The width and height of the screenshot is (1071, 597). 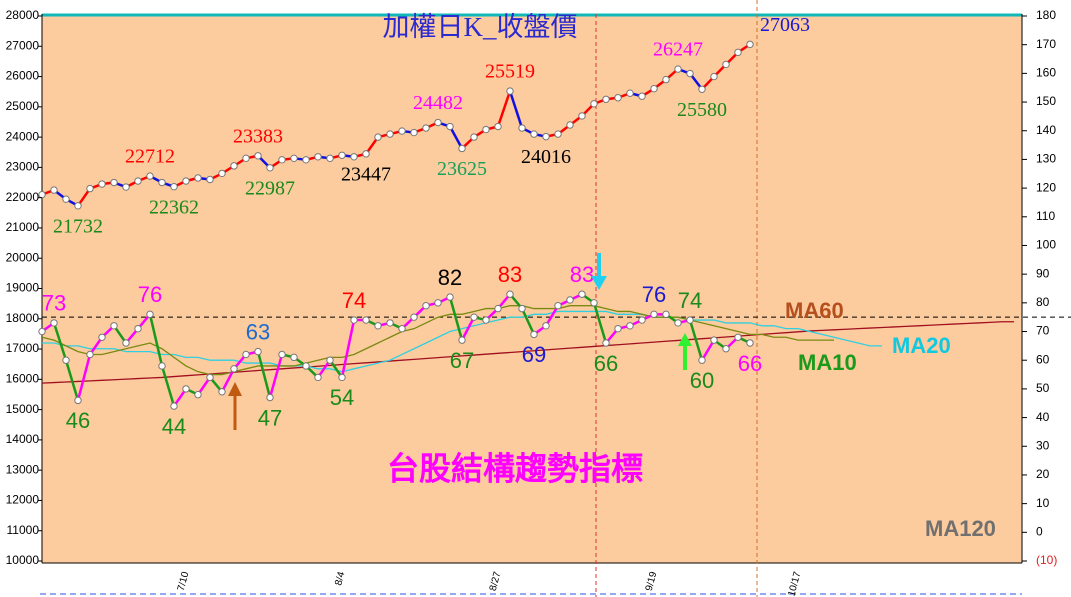 I want to click on value-label: 66, so click(x=750, y=363).